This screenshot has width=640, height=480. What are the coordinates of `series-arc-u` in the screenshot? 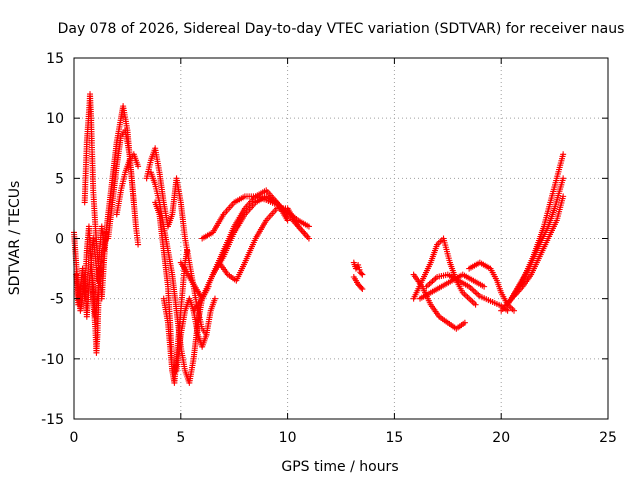 It's located at (452, 286).